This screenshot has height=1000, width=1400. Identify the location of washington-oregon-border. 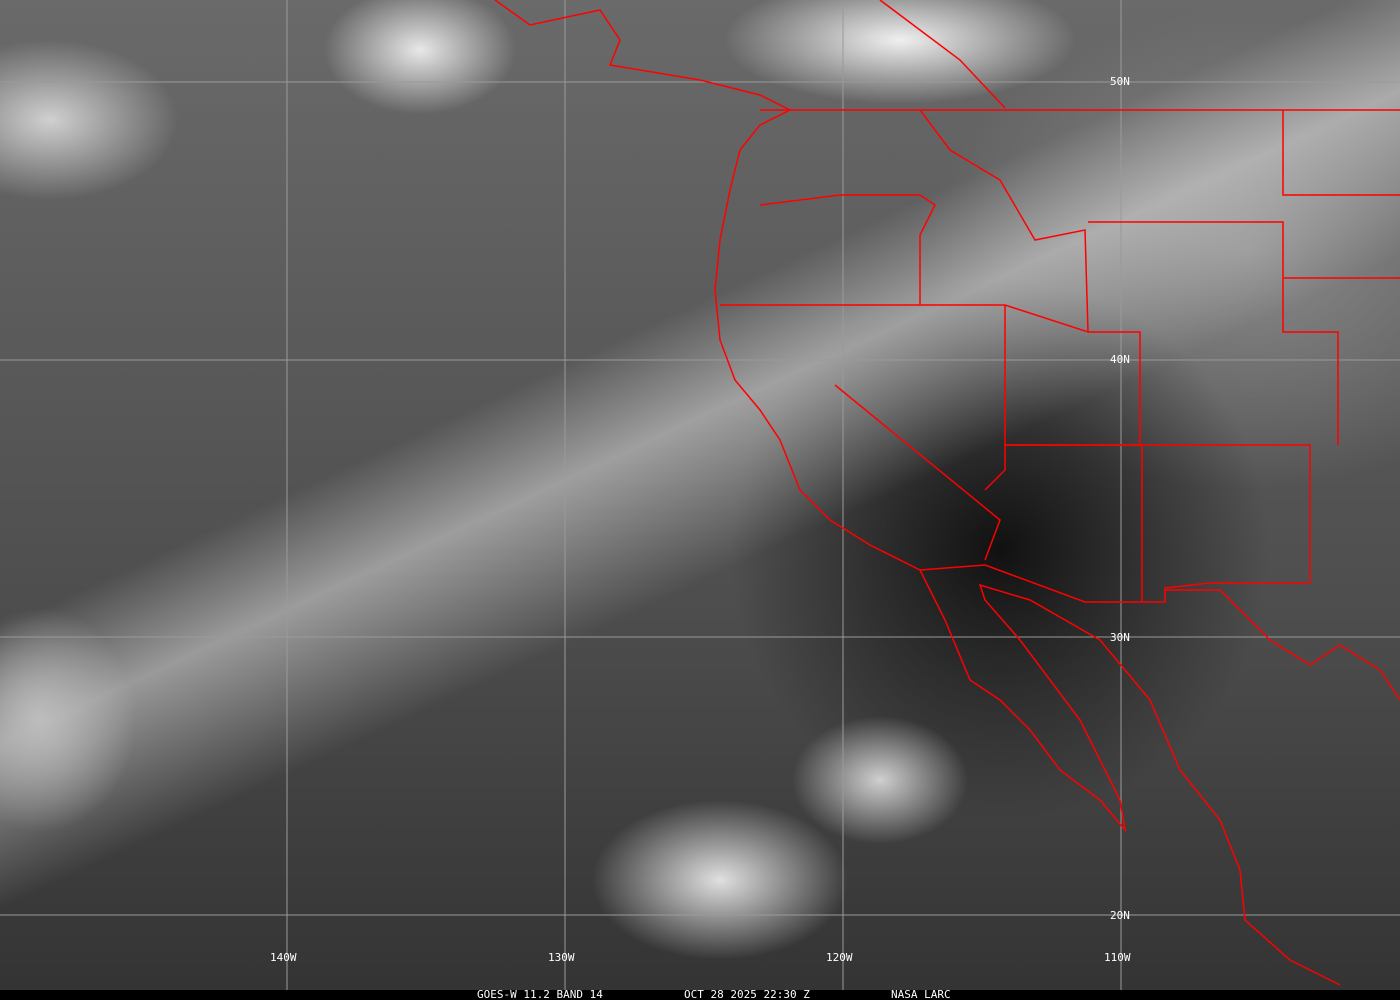
(847, 249).